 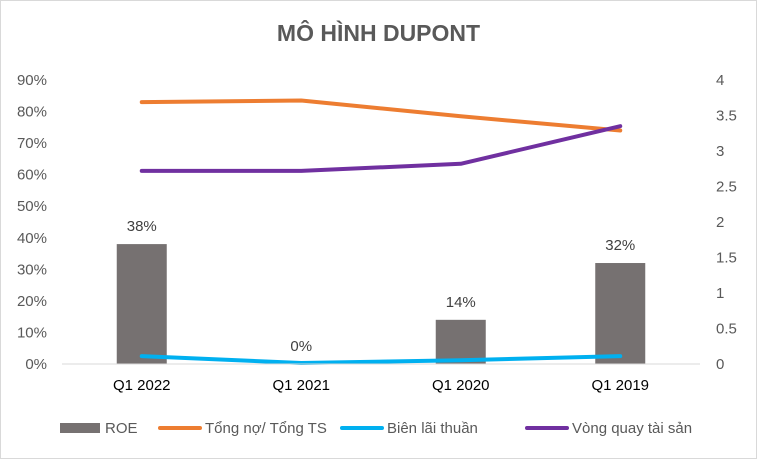 I want to click on bar-data-label: 32%, so click(x=620, y=245).